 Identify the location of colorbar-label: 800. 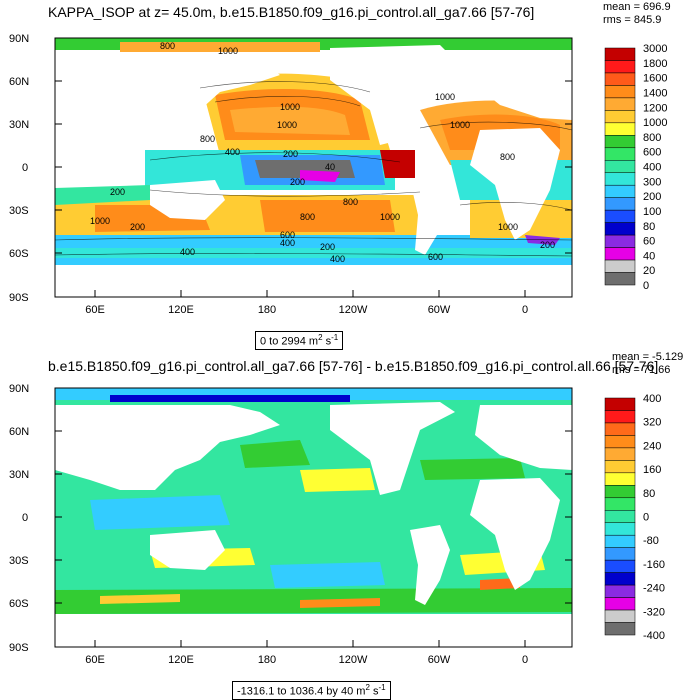
(652, 138).